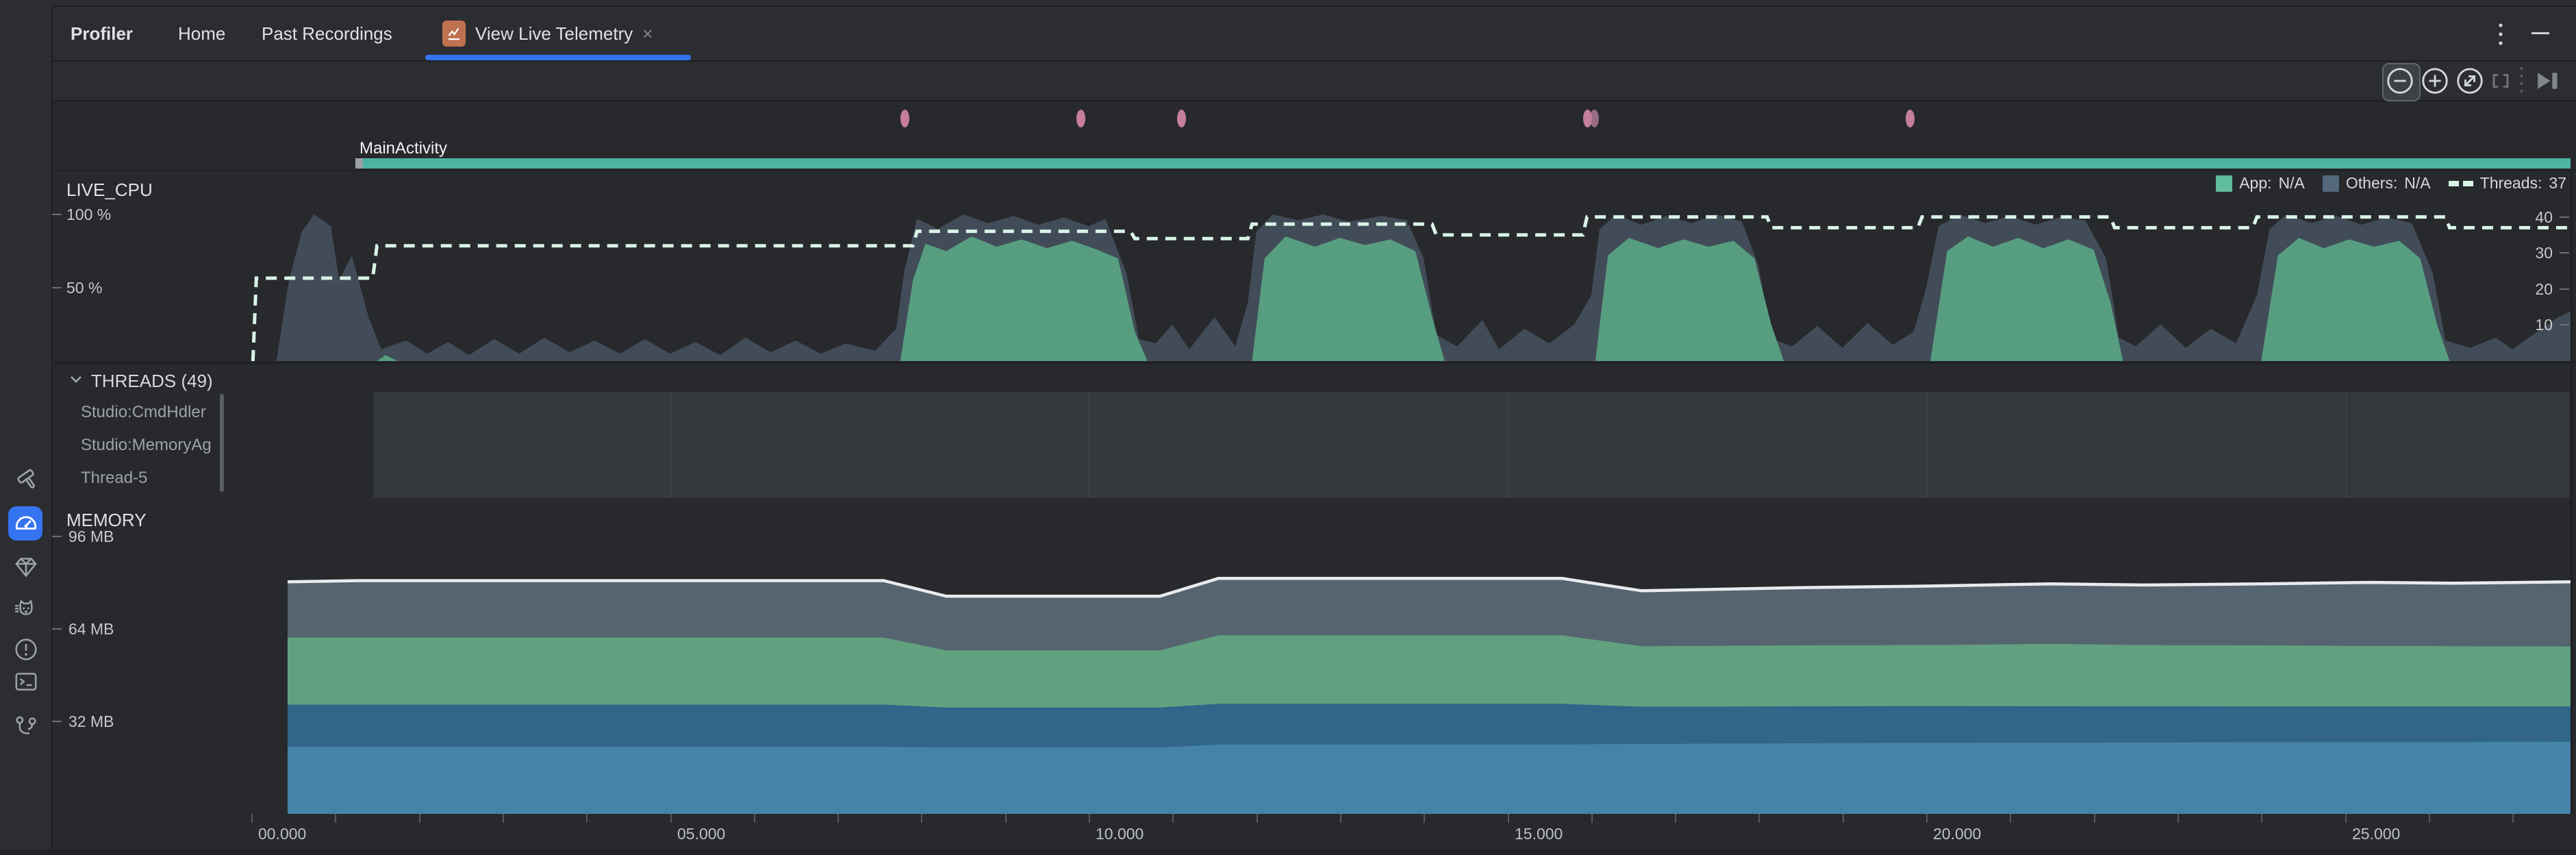 This screenshot has width=2576, height=855. Describe the element at coordinates (26, 481) in the screenshot. I see `build-hammer-icon` at that location.